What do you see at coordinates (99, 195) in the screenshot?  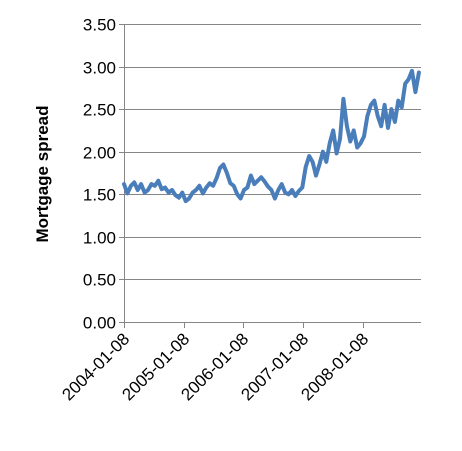 I see `y-tick-label: 1.50` at bounding box center [99, 195].